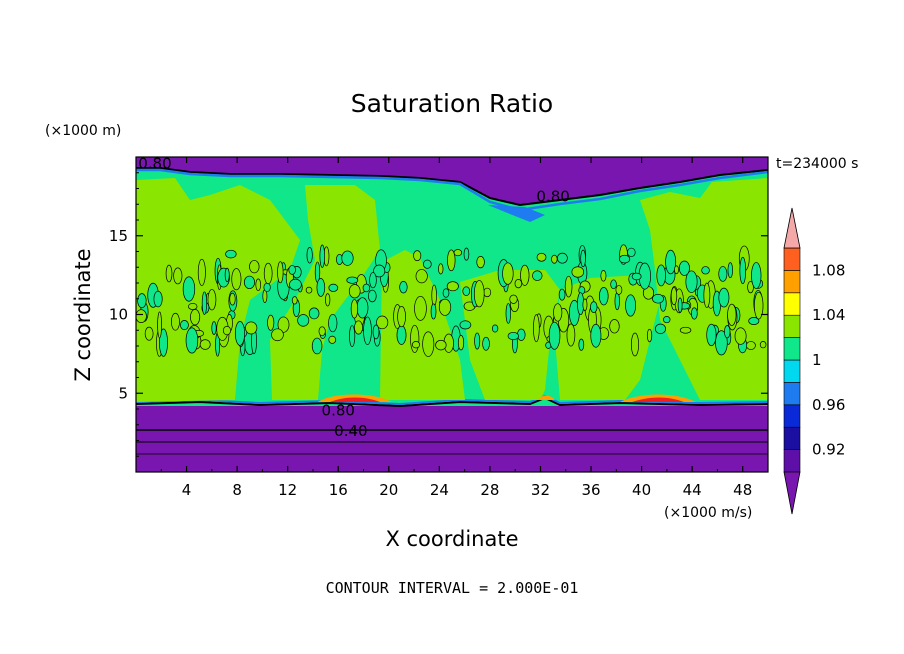 The height and width of the screenshot is (654, 904). Describe the element at coordinates (817, 360) in the screenshot. I see `colorbar-tick-label: 1` at that location.